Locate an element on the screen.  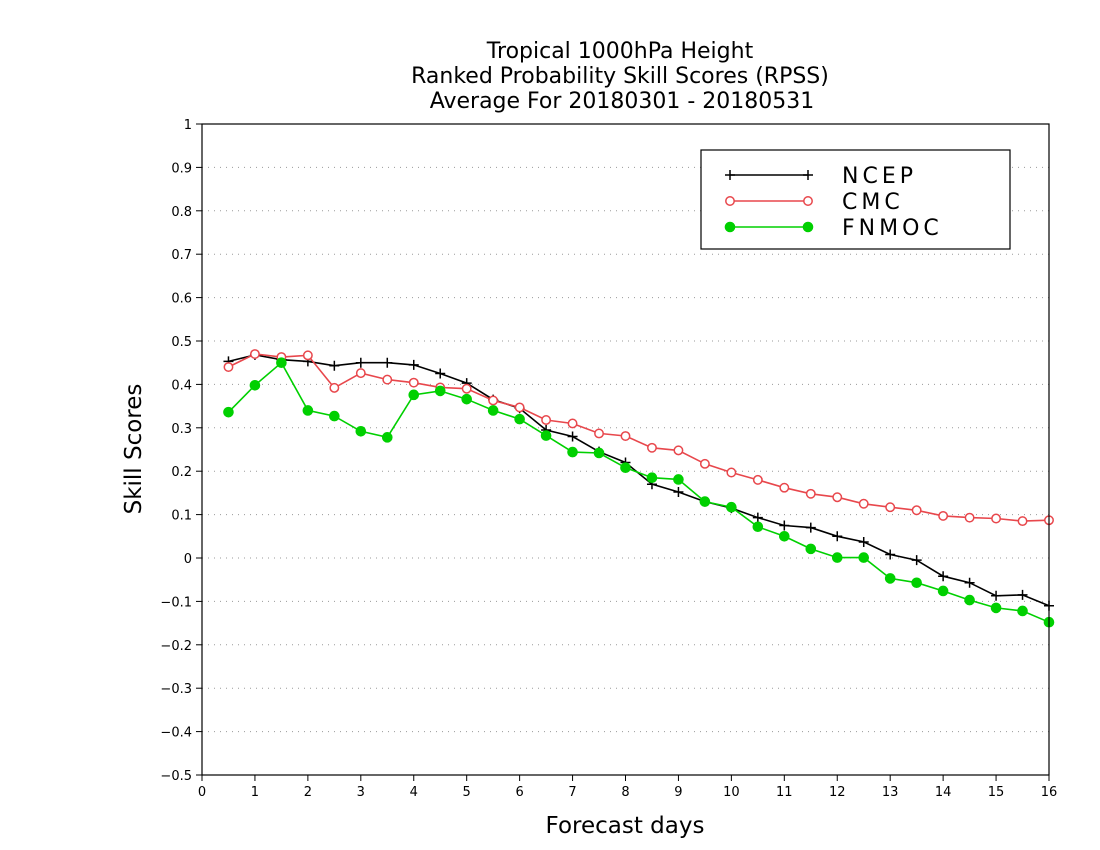
y-tick-label: 0.8 is located at coordinates (181, 212).